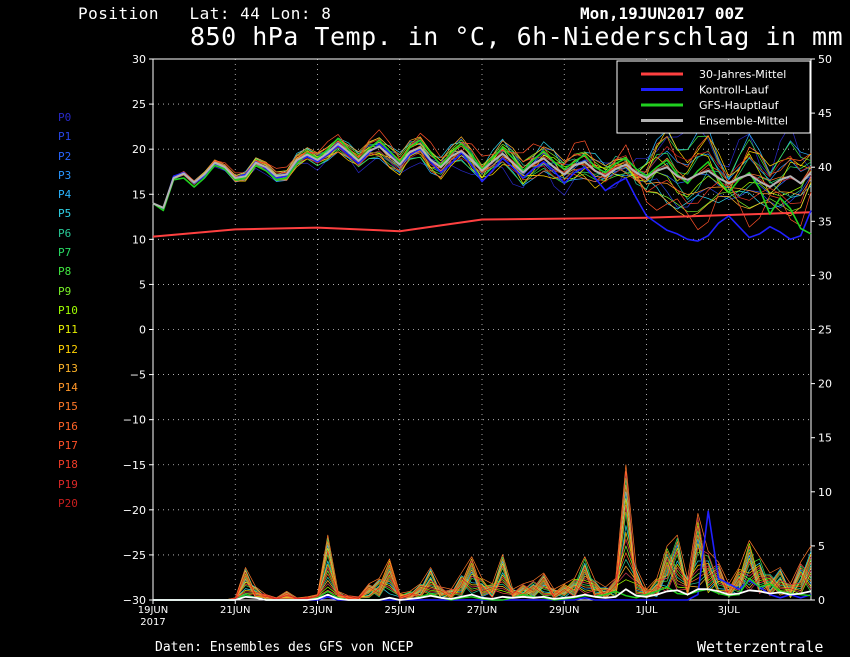  What do you see at coordinates (65, 253) in the screenshot?
I see `member-label: P7` at bounding box center [65, 253].